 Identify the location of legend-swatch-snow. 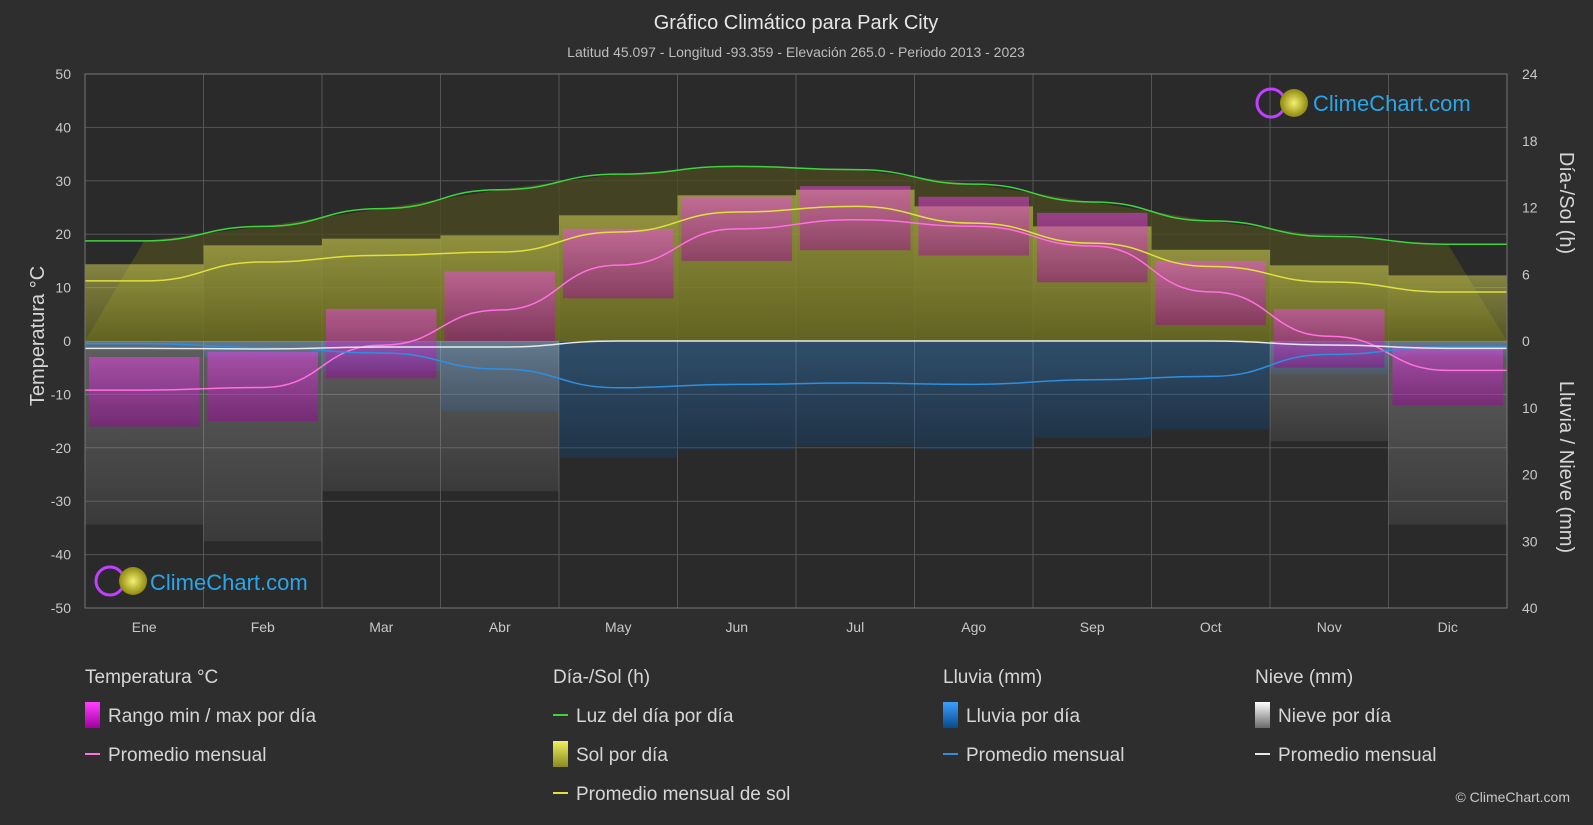
(1262, 715).